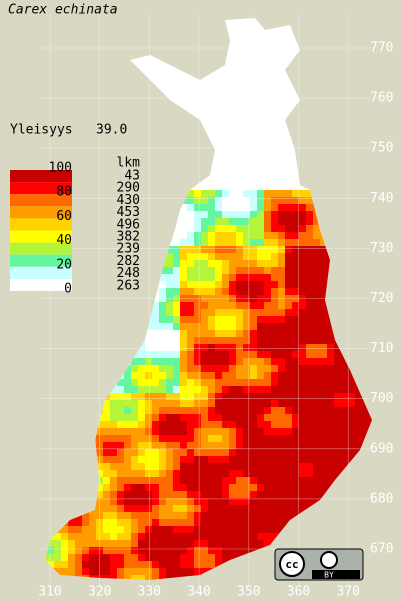 This screenshot has width=401, height=601. Describe the element at coordinates (298, 592) in the screenshot. I see `x-label: 360` at that location.